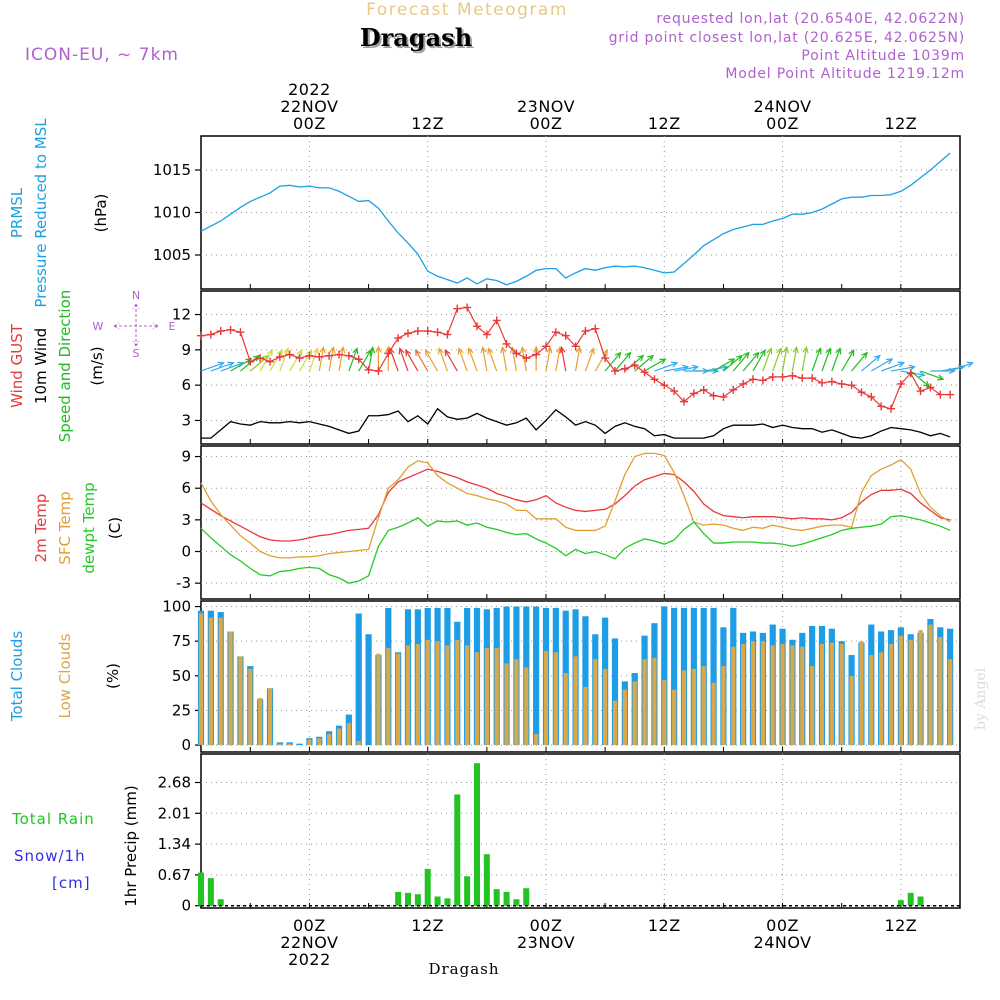 The height and width of the screenshot is (1000, 1000). Describe the element at coordinates (580, 212) in the screenshot. I see `pressure-frame` at that location.